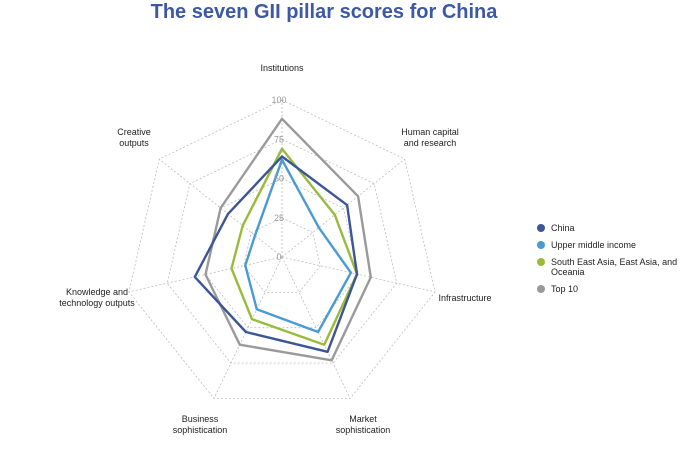  Describe the element at coordinates (594, 245) in the screenshot. I see `legend-label: Upper middle income` at that location.